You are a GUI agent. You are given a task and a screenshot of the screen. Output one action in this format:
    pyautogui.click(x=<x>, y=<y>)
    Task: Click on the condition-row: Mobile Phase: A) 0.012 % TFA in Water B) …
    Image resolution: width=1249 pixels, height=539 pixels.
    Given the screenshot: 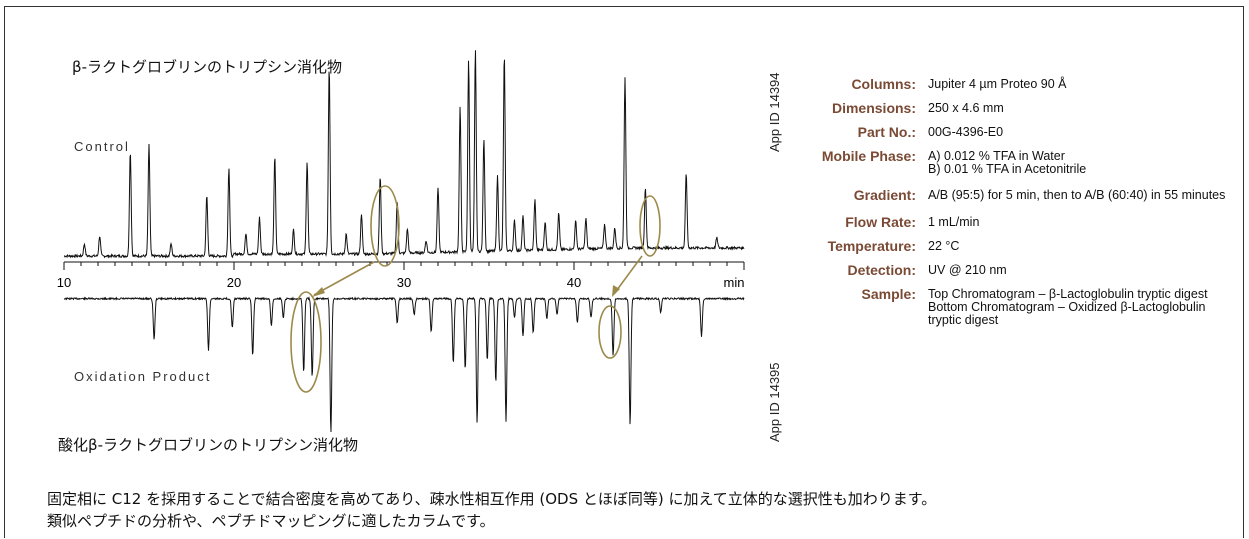 What is the action you would take?
    pyautogui.click(x=1017, y=162)
    